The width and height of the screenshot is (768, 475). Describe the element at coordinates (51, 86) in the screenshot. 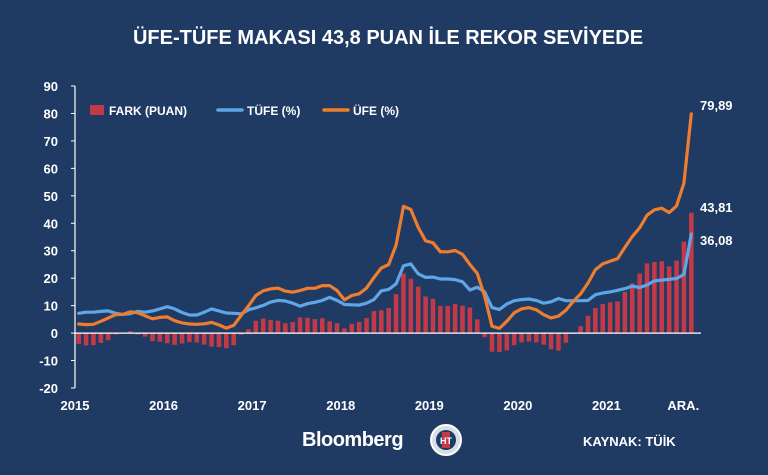

I see `y-tick-label: 90` at that location.